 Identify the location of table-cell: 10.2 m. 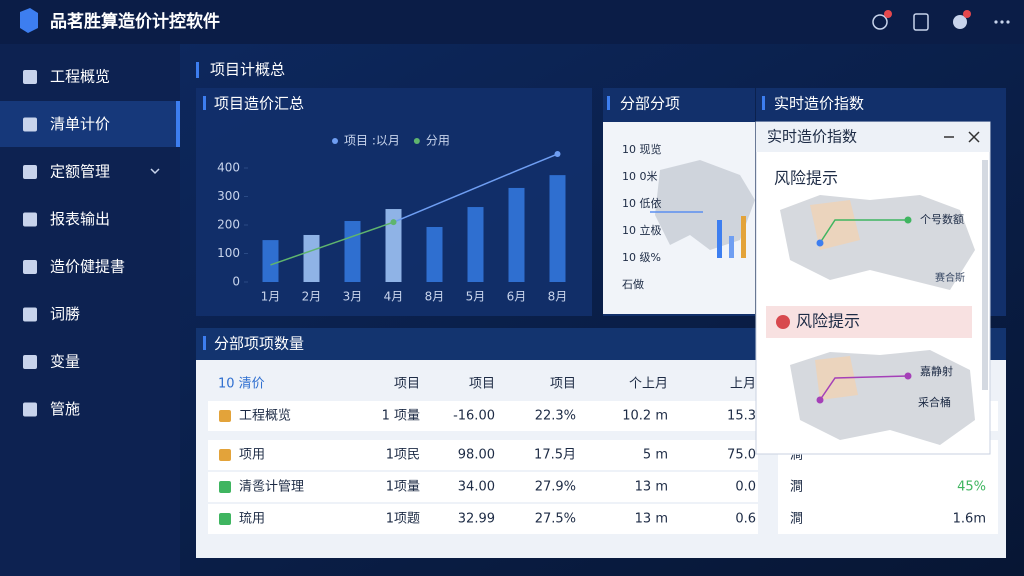
(645, 416).